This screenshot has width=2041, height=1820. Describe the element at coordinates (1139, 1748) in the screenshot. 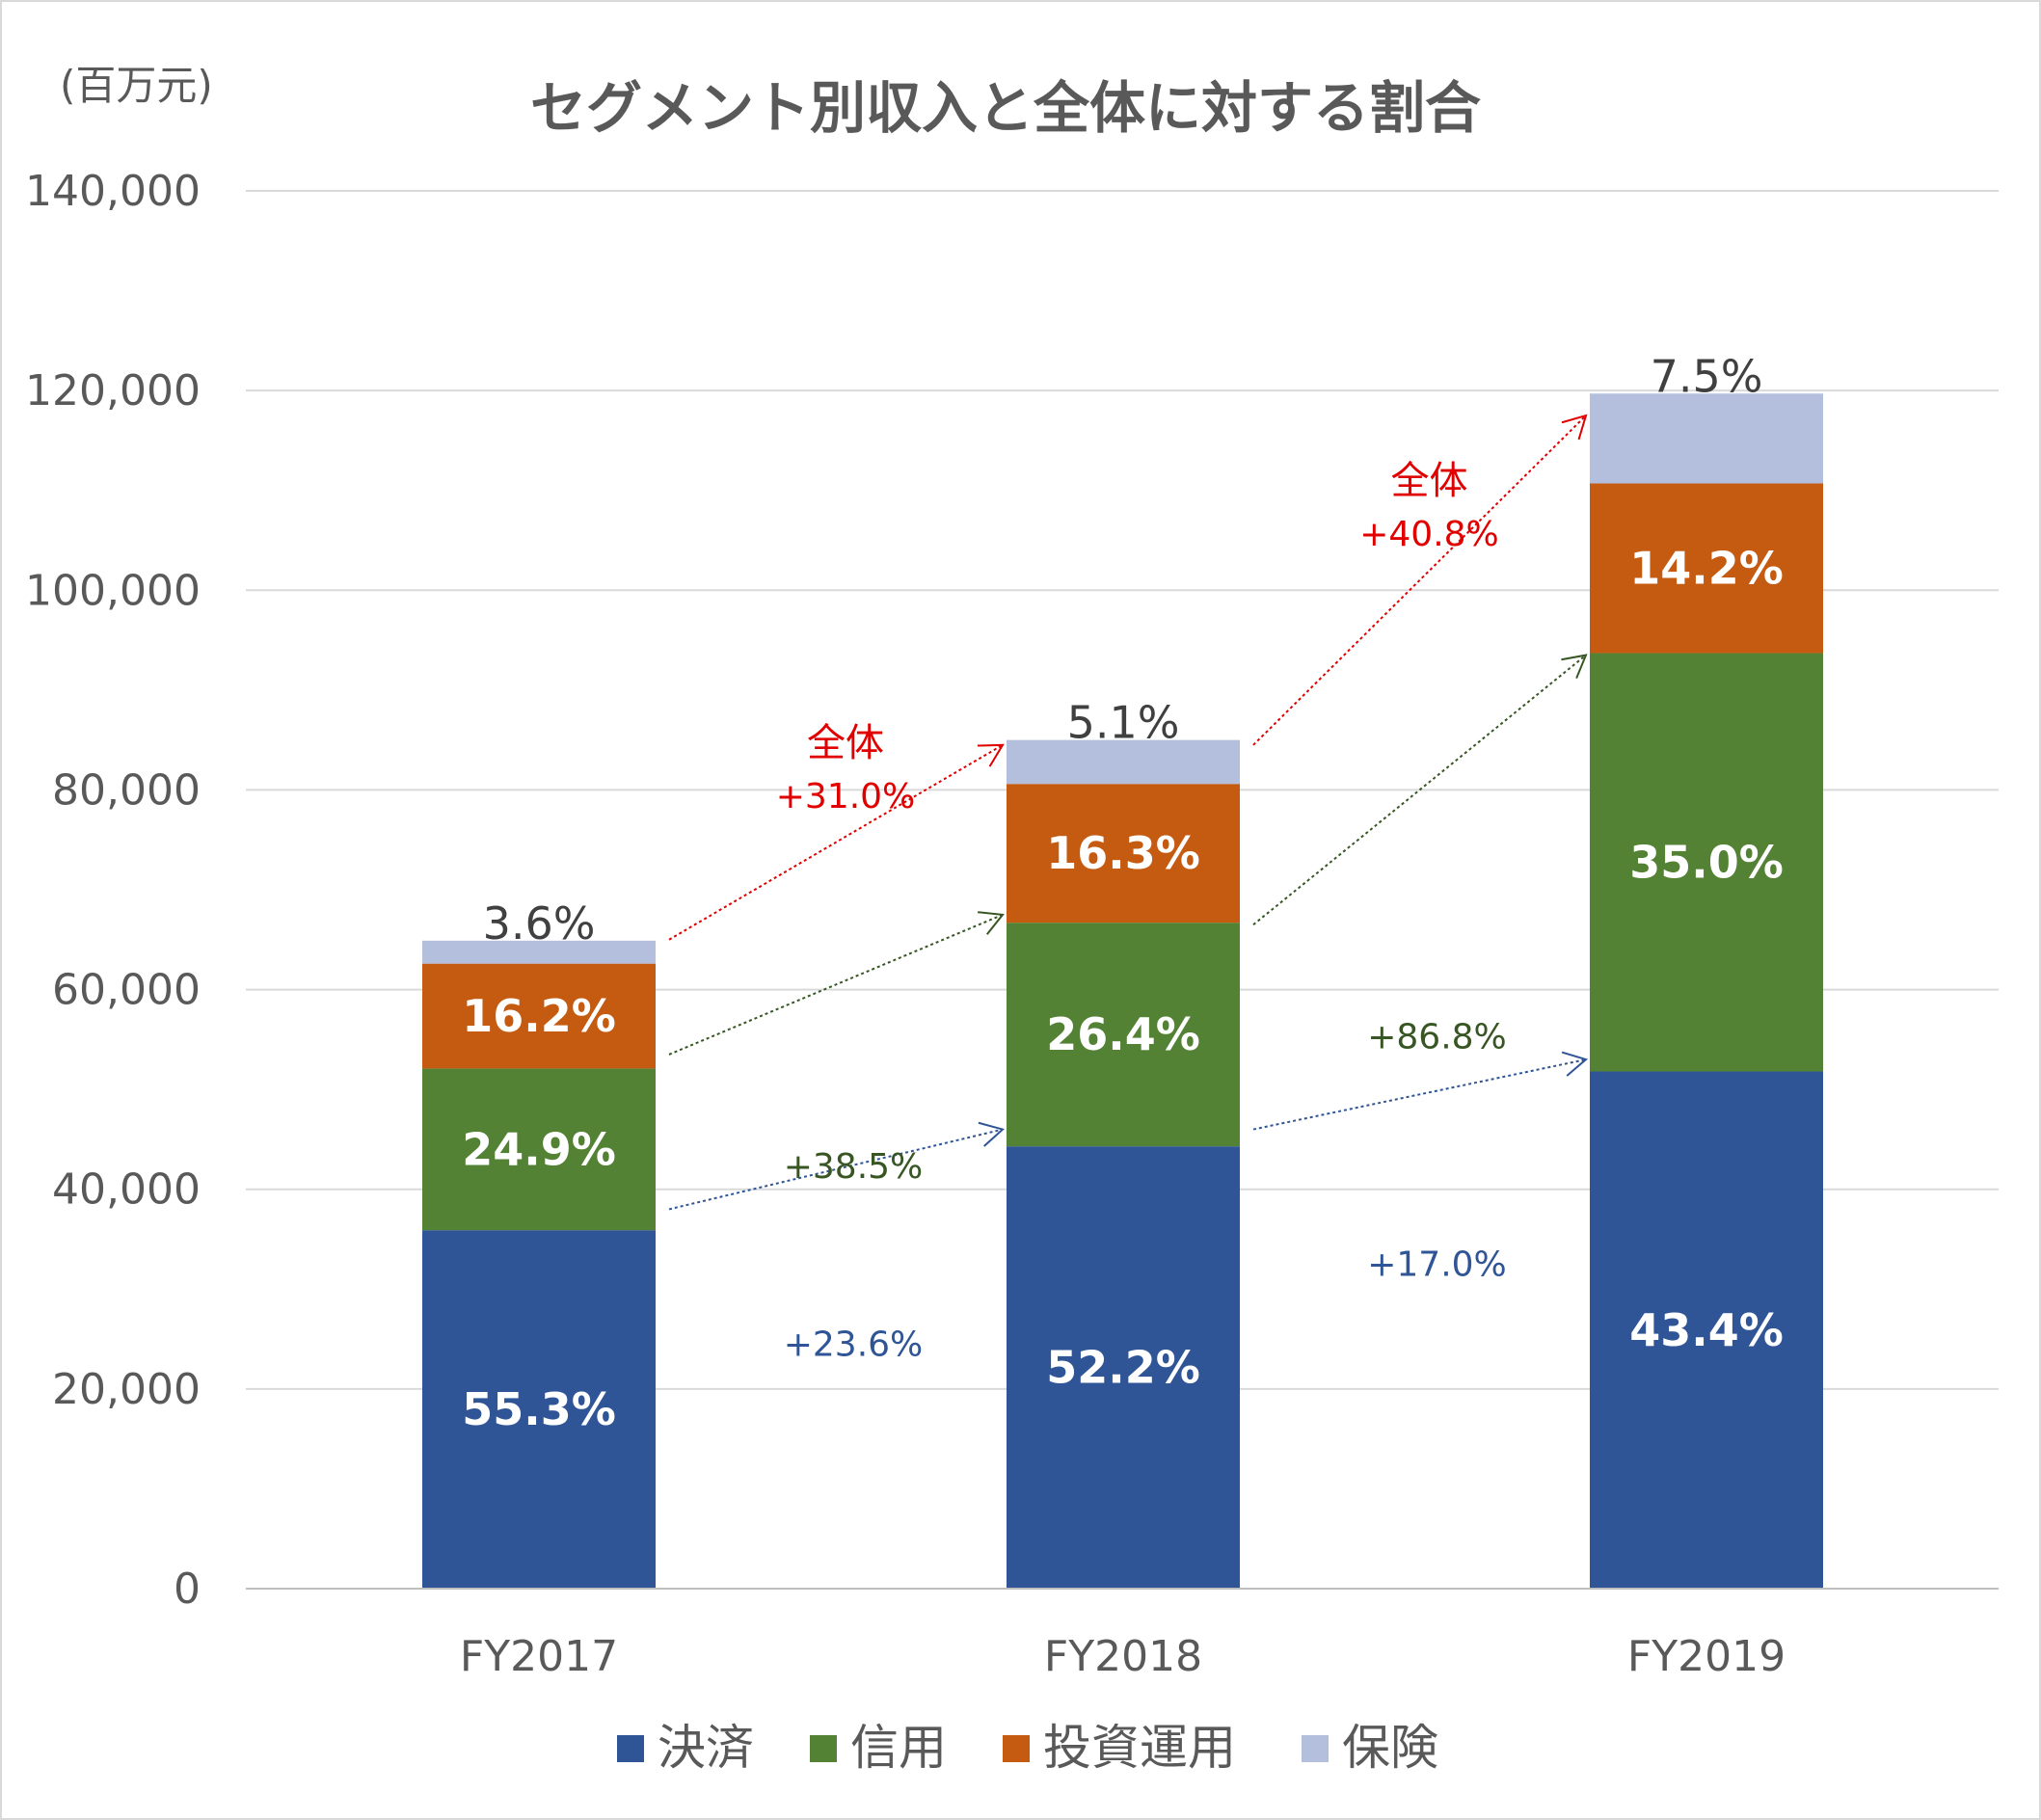

I see `legend-label: 投資運用` at that location.